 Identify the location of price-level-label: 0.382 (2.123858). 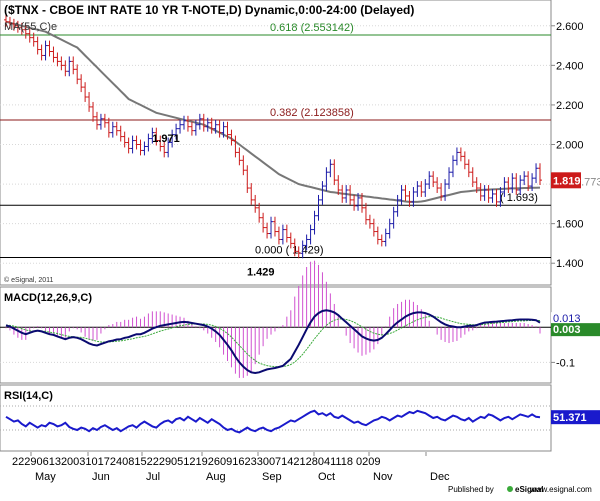
(312, 113).